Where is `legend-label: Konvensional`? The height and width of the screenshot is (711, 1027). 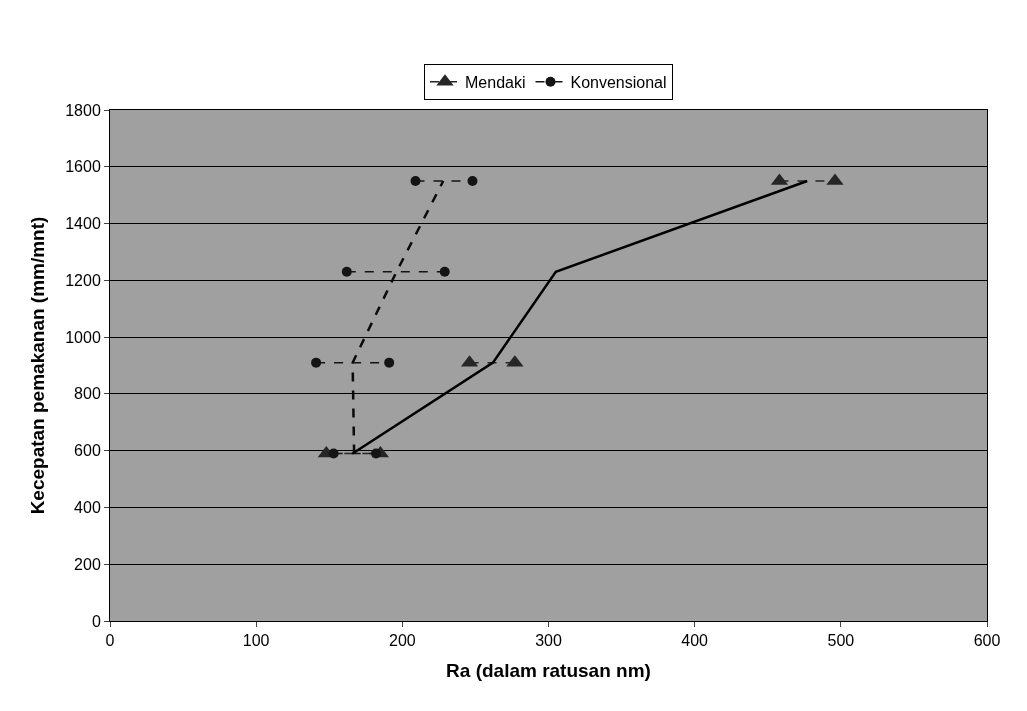
legend-label: Konvensional is located at coordinates (618, 82).